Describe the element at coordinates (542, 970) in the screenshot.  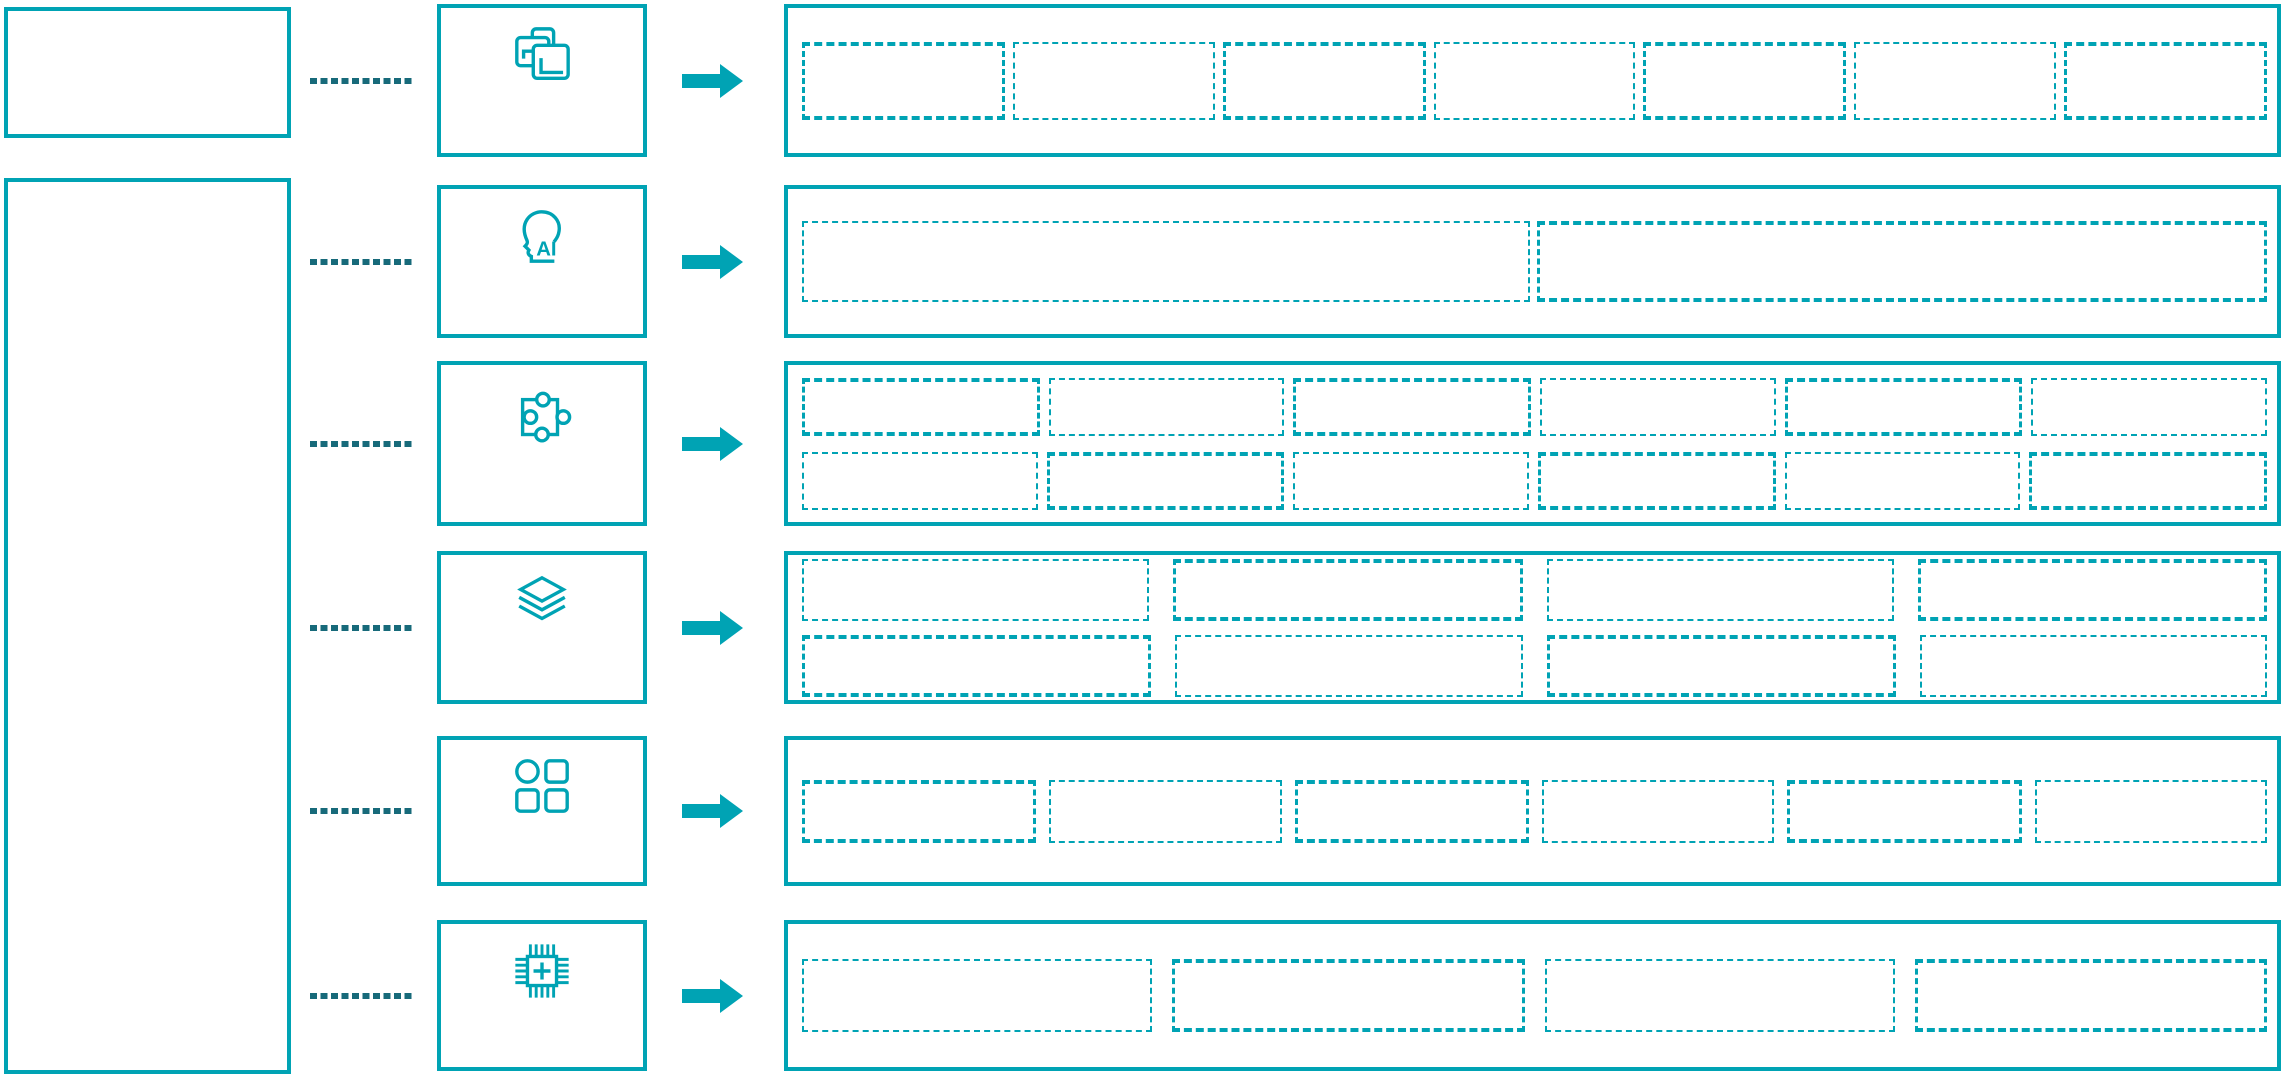
I see `chip-plus-icon` at that location.